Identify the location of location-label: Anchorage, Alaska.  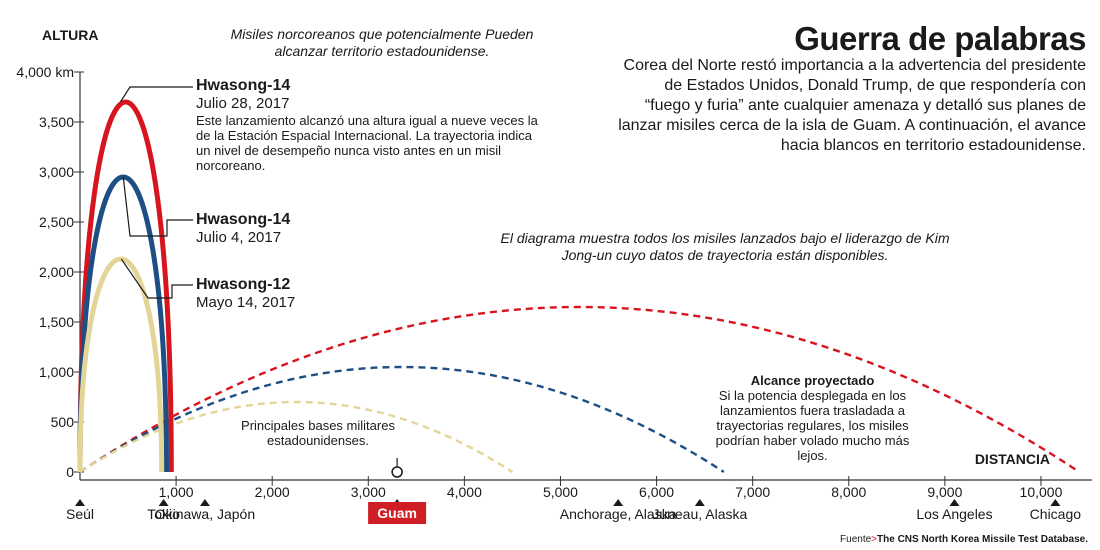
(618, 514).